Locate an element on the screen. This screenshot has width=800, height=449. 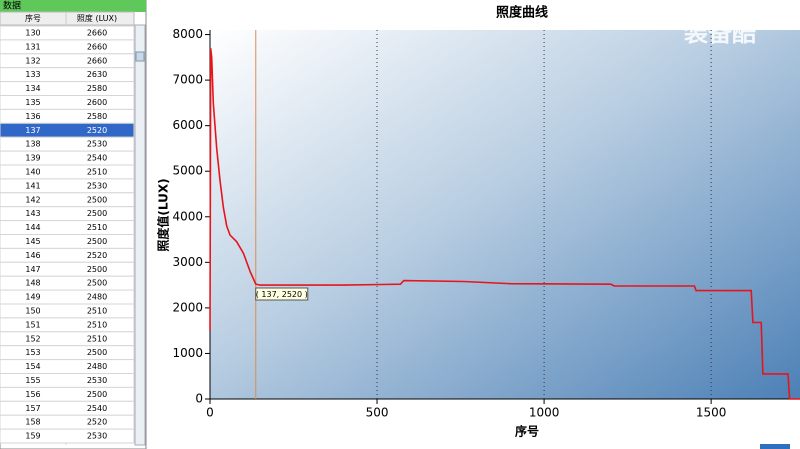
table-cell: 154 is located at coordinates (32, 366).